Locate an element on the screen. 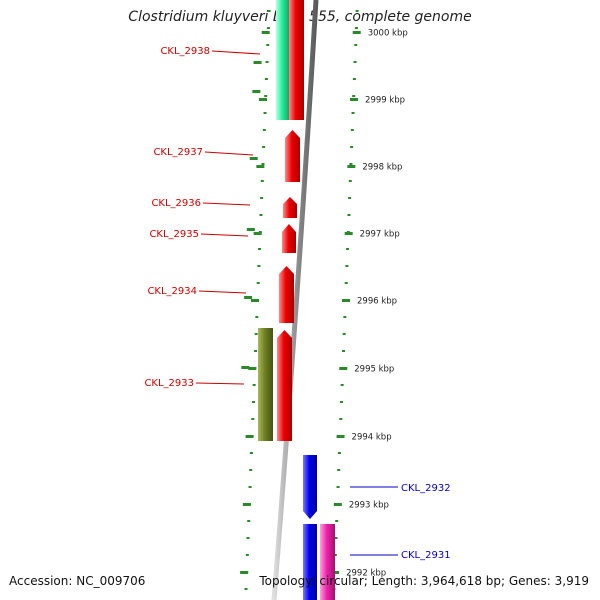  scale-label: 2998 kbp is located at coordinates (382, 168).